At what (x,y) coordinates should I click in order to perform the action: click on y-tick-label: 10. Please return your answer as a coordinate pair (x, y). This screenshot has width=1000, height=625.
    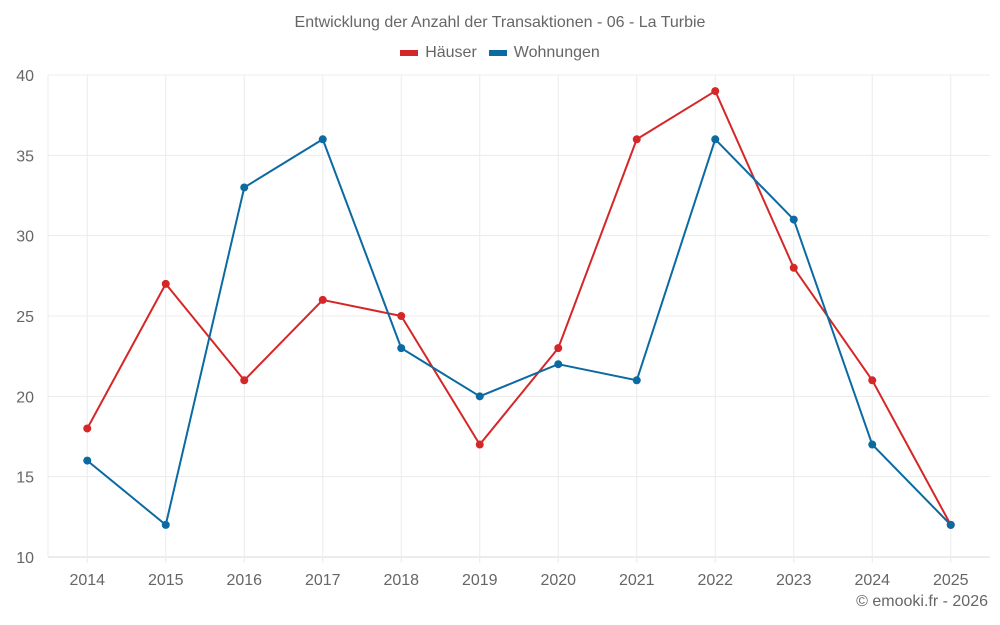
    Looking at the image, I should click on (25, 558).